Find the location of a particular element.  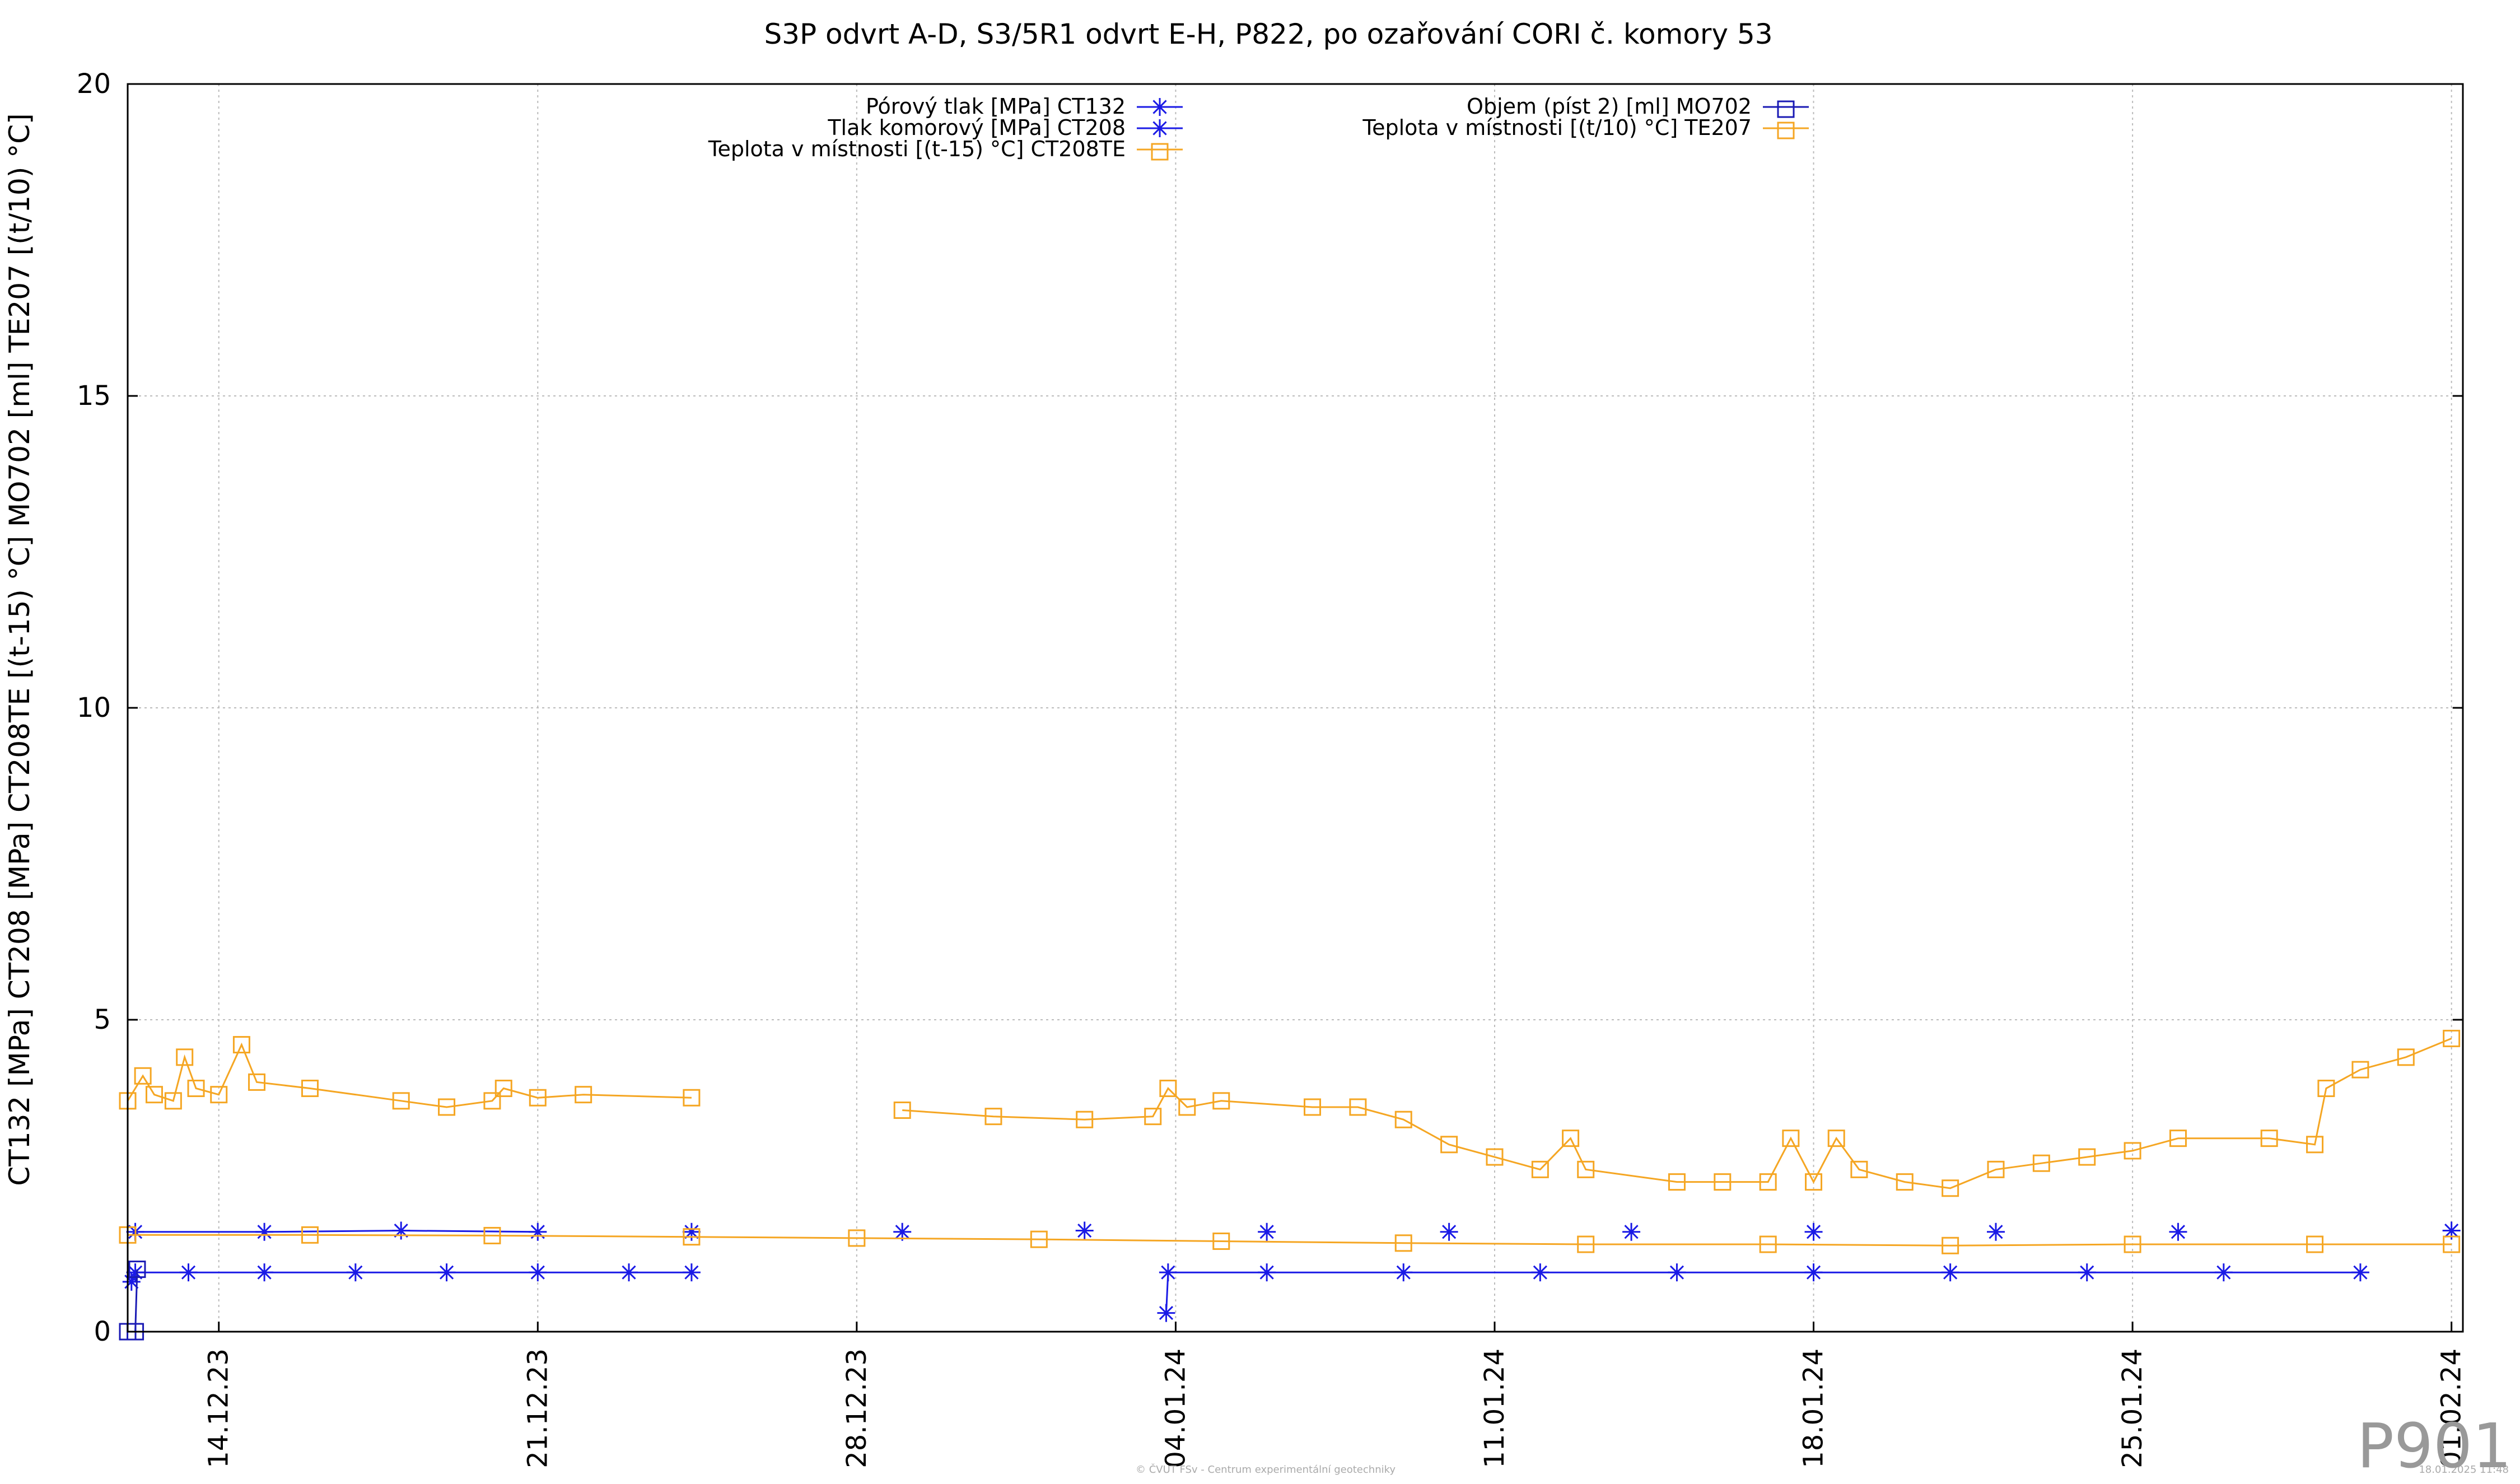

legend-label: Objem (píst 2) [ml] MO702 is located at coordinates (1610, 107).